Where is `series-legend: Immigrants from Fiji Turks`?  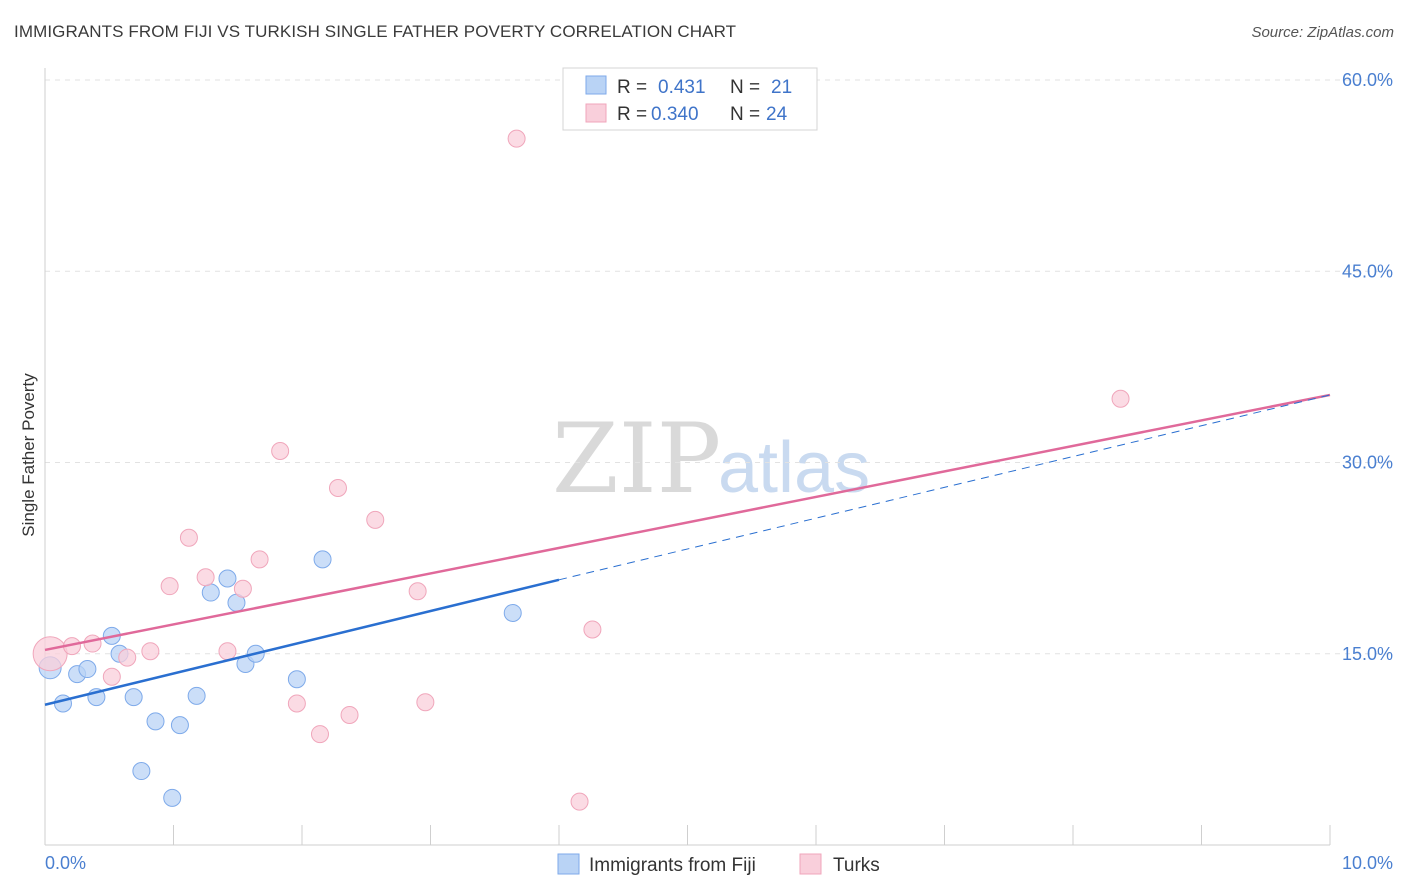 series-legend: Immigrants from Fiji Turks is located at coordinates (718, 864).